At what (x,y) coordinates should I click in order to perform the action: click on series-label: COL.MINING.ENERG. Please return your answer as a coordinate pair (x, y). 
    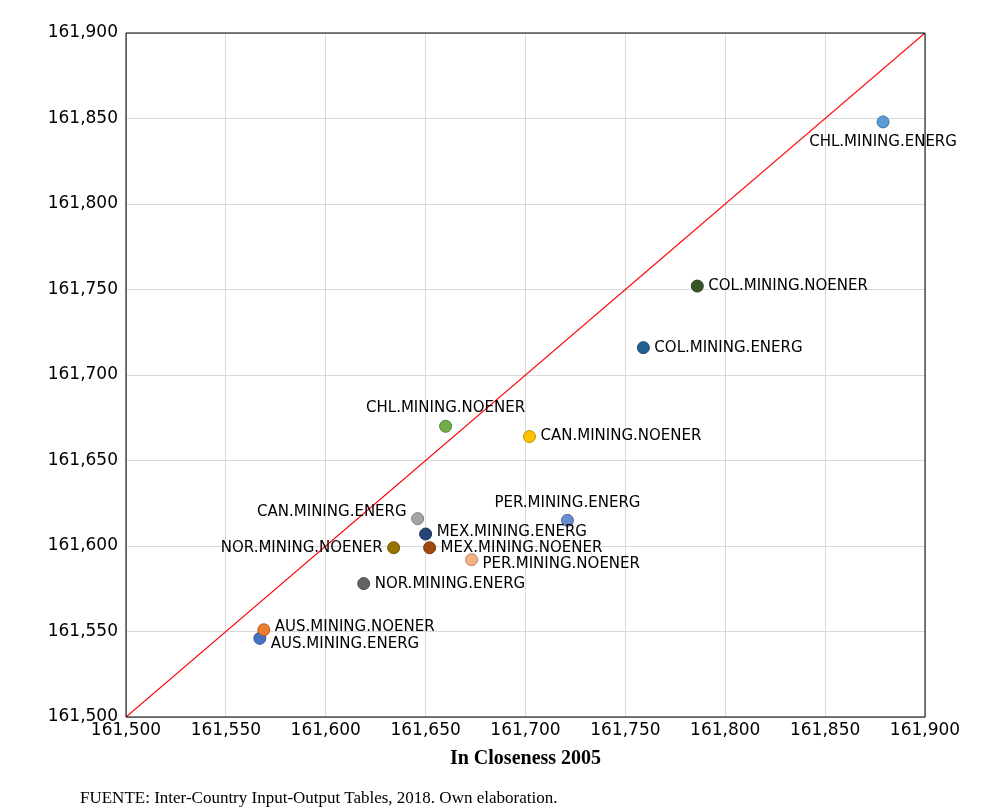
    Looking at the image, I should click on (728, 346).